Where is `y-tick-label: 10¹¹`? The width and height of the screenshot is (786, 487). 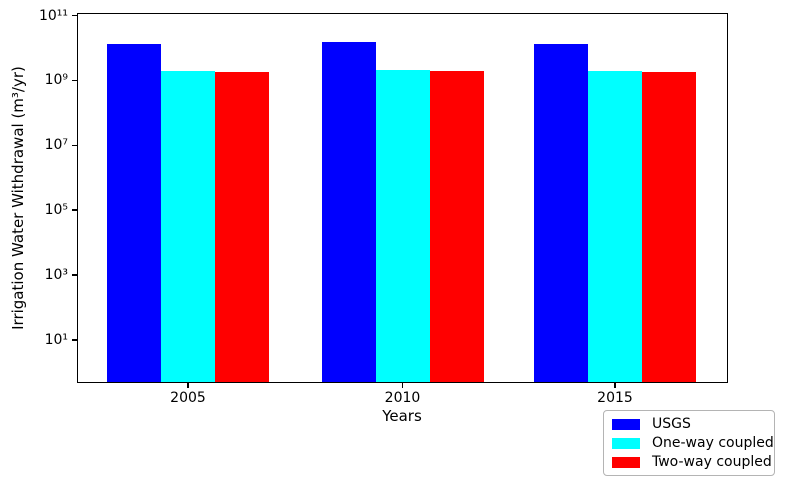
y-tick-label: 10¹¹ is located at coordinates (53, 15).